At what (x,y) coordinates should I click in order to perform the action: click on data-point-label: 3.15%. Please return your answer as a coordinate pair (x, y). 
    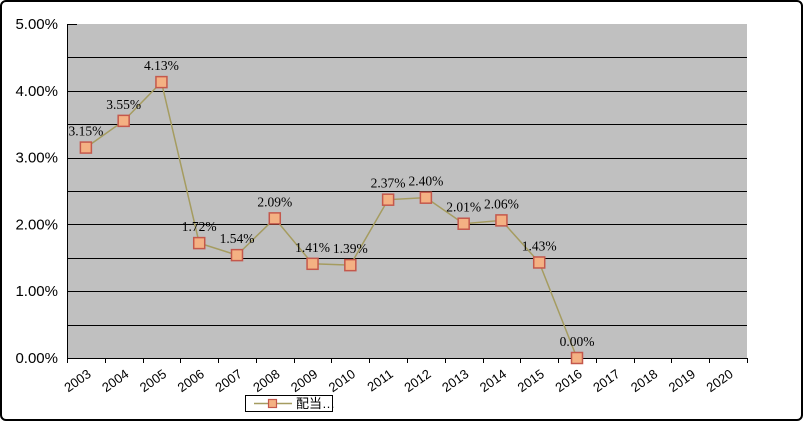
    Looking at the image, I should click on (85, 131).